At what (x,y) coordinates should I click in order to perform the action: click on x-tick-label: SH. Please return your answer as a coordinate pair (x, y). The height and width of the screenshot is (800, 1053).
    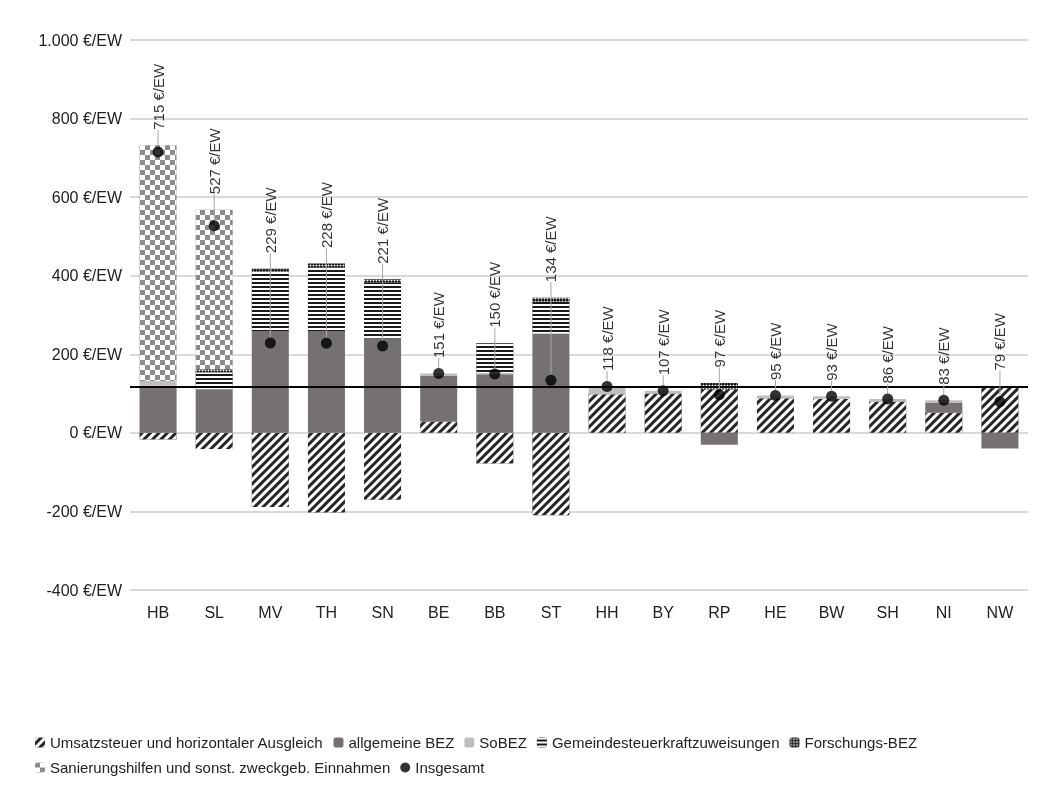
    Looking at the image, I should click on (887, 612).